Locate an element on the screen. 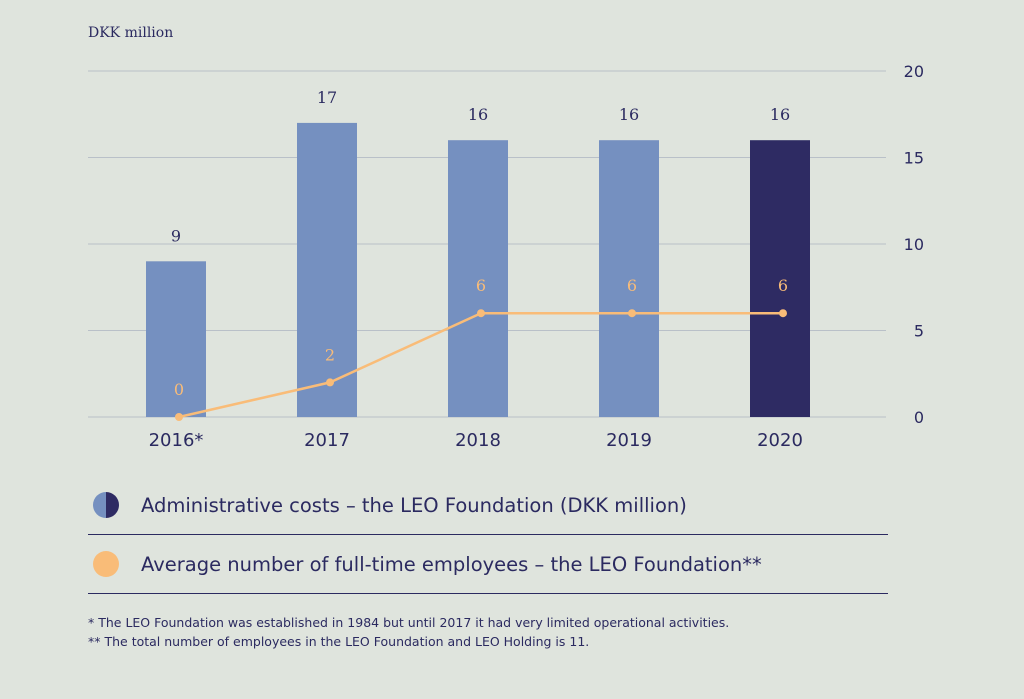  x-tick-label-2017: 2017 is located at coordinates (327, 440).